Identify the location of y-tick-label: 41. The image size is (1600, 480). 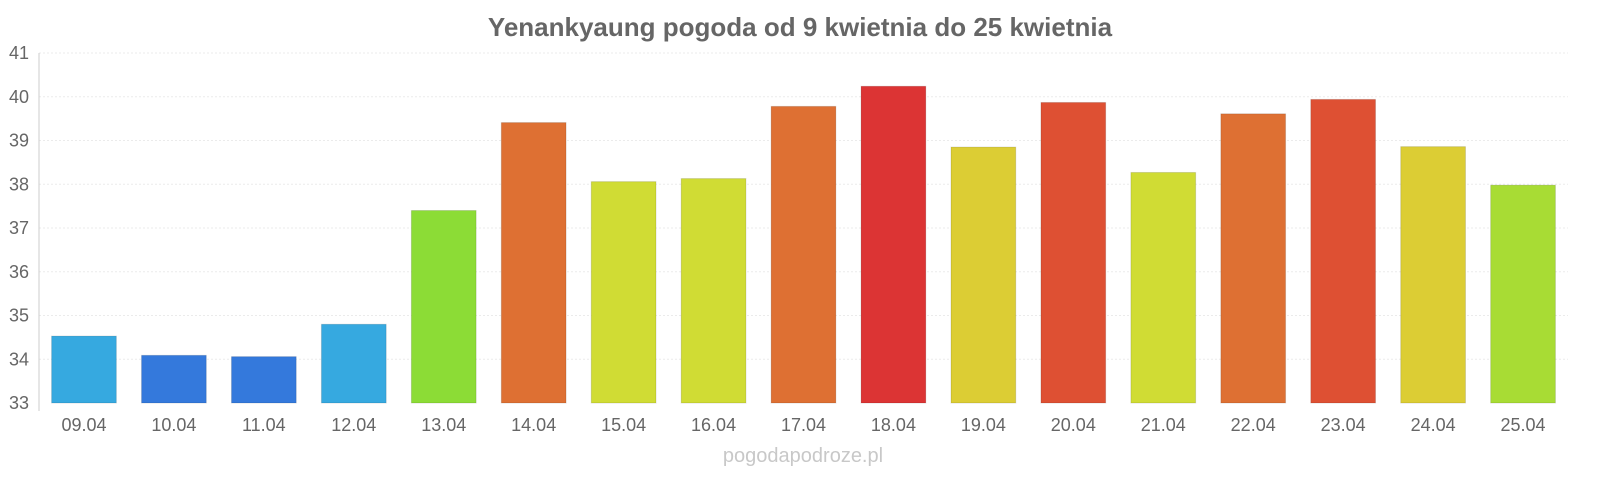
(19, 53).